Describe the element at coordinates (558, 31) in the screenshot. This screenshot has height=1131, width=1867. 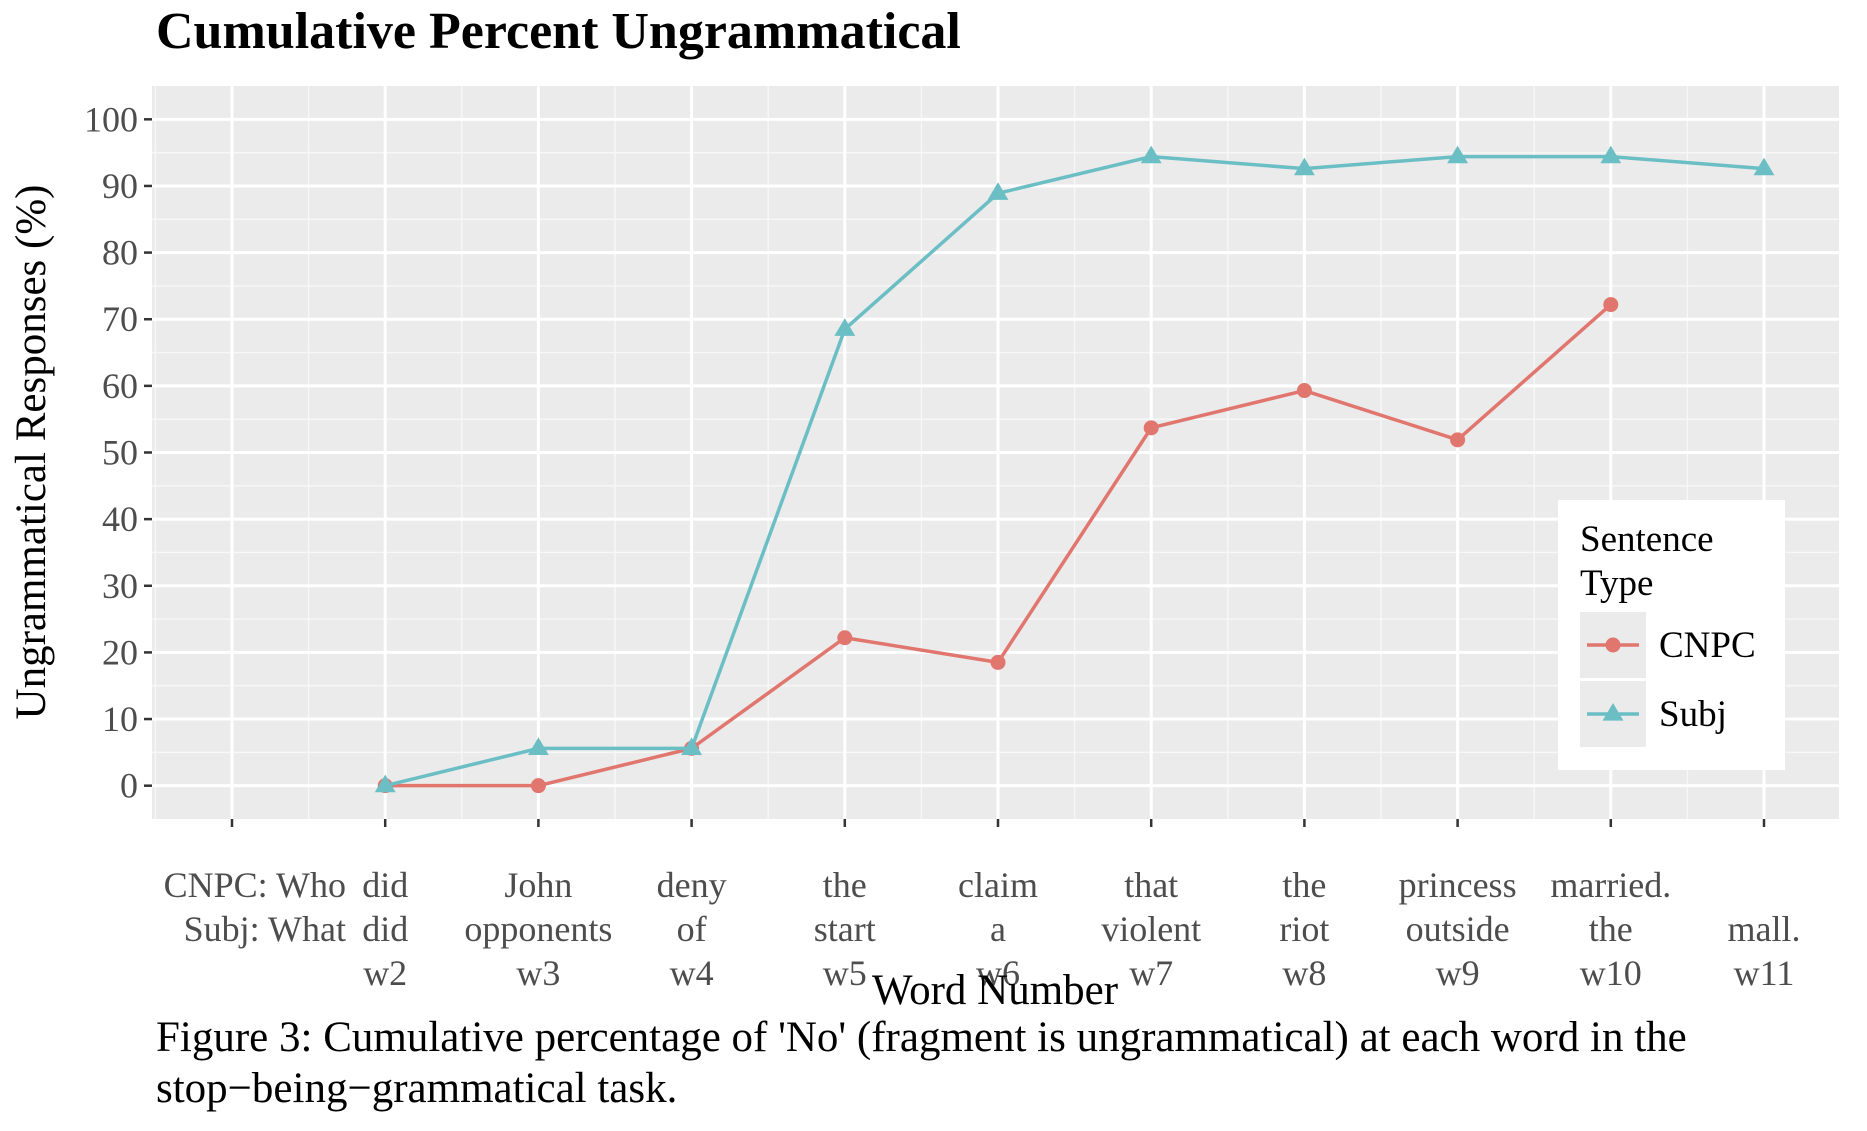
I see `chart-title: Cumulative Percent Ungrammatical` at that location.